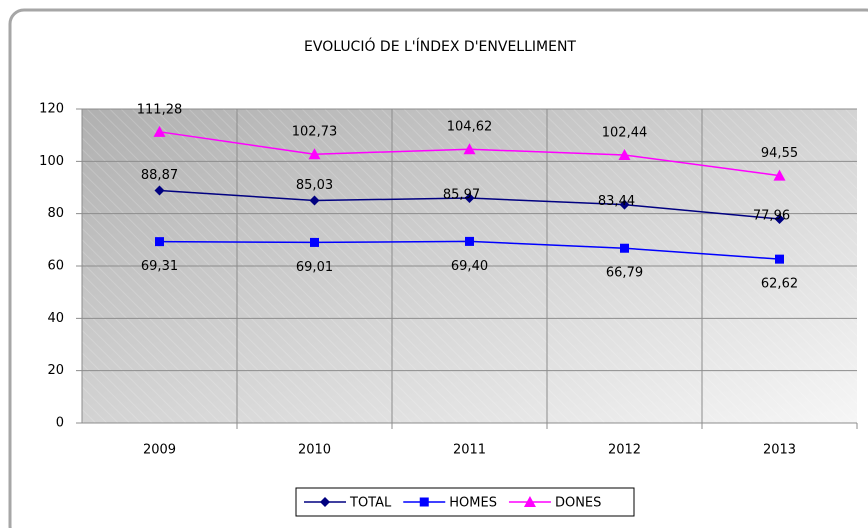 The image size is (868, 528). What do you see at coordinates (771, 216) in the screenshot?
I see `data-label: 77,96` at bounding box center [771, 216].